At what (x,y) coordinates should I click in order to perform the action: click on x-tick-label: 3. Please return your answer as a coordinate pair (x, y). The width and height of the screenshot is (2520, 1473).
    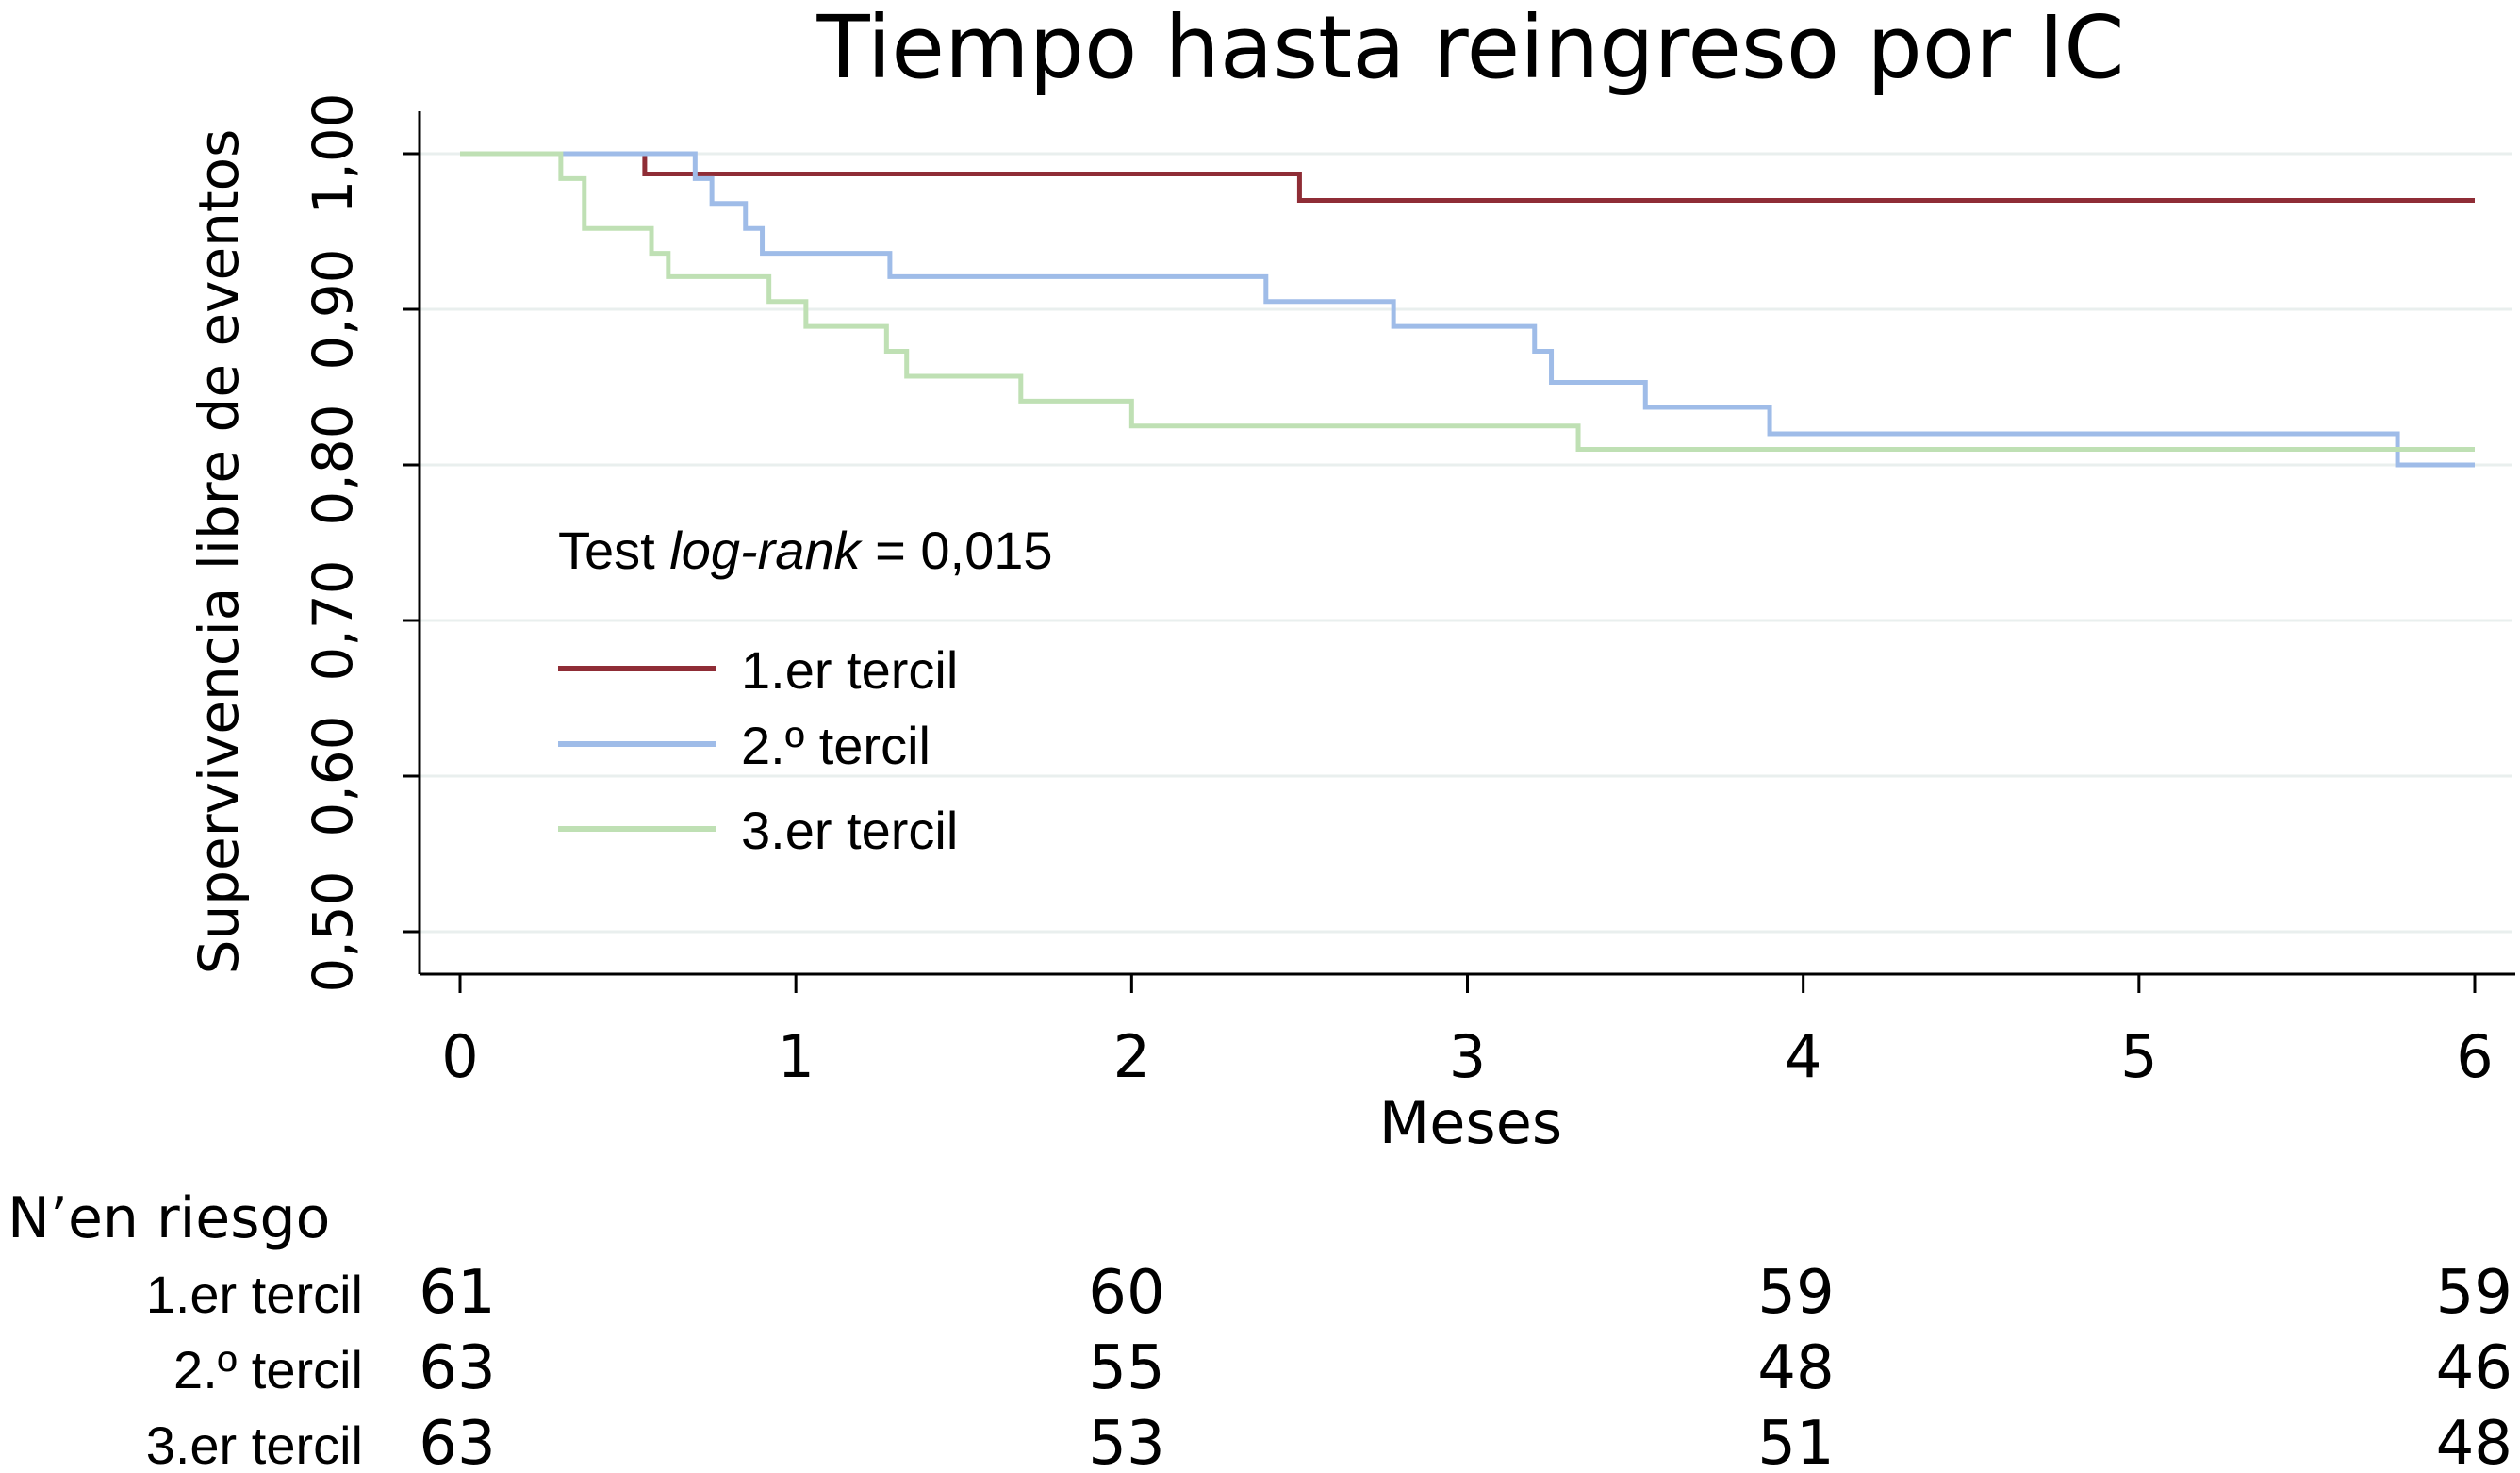
    Looking at the image, I should click on (1467, 1056).